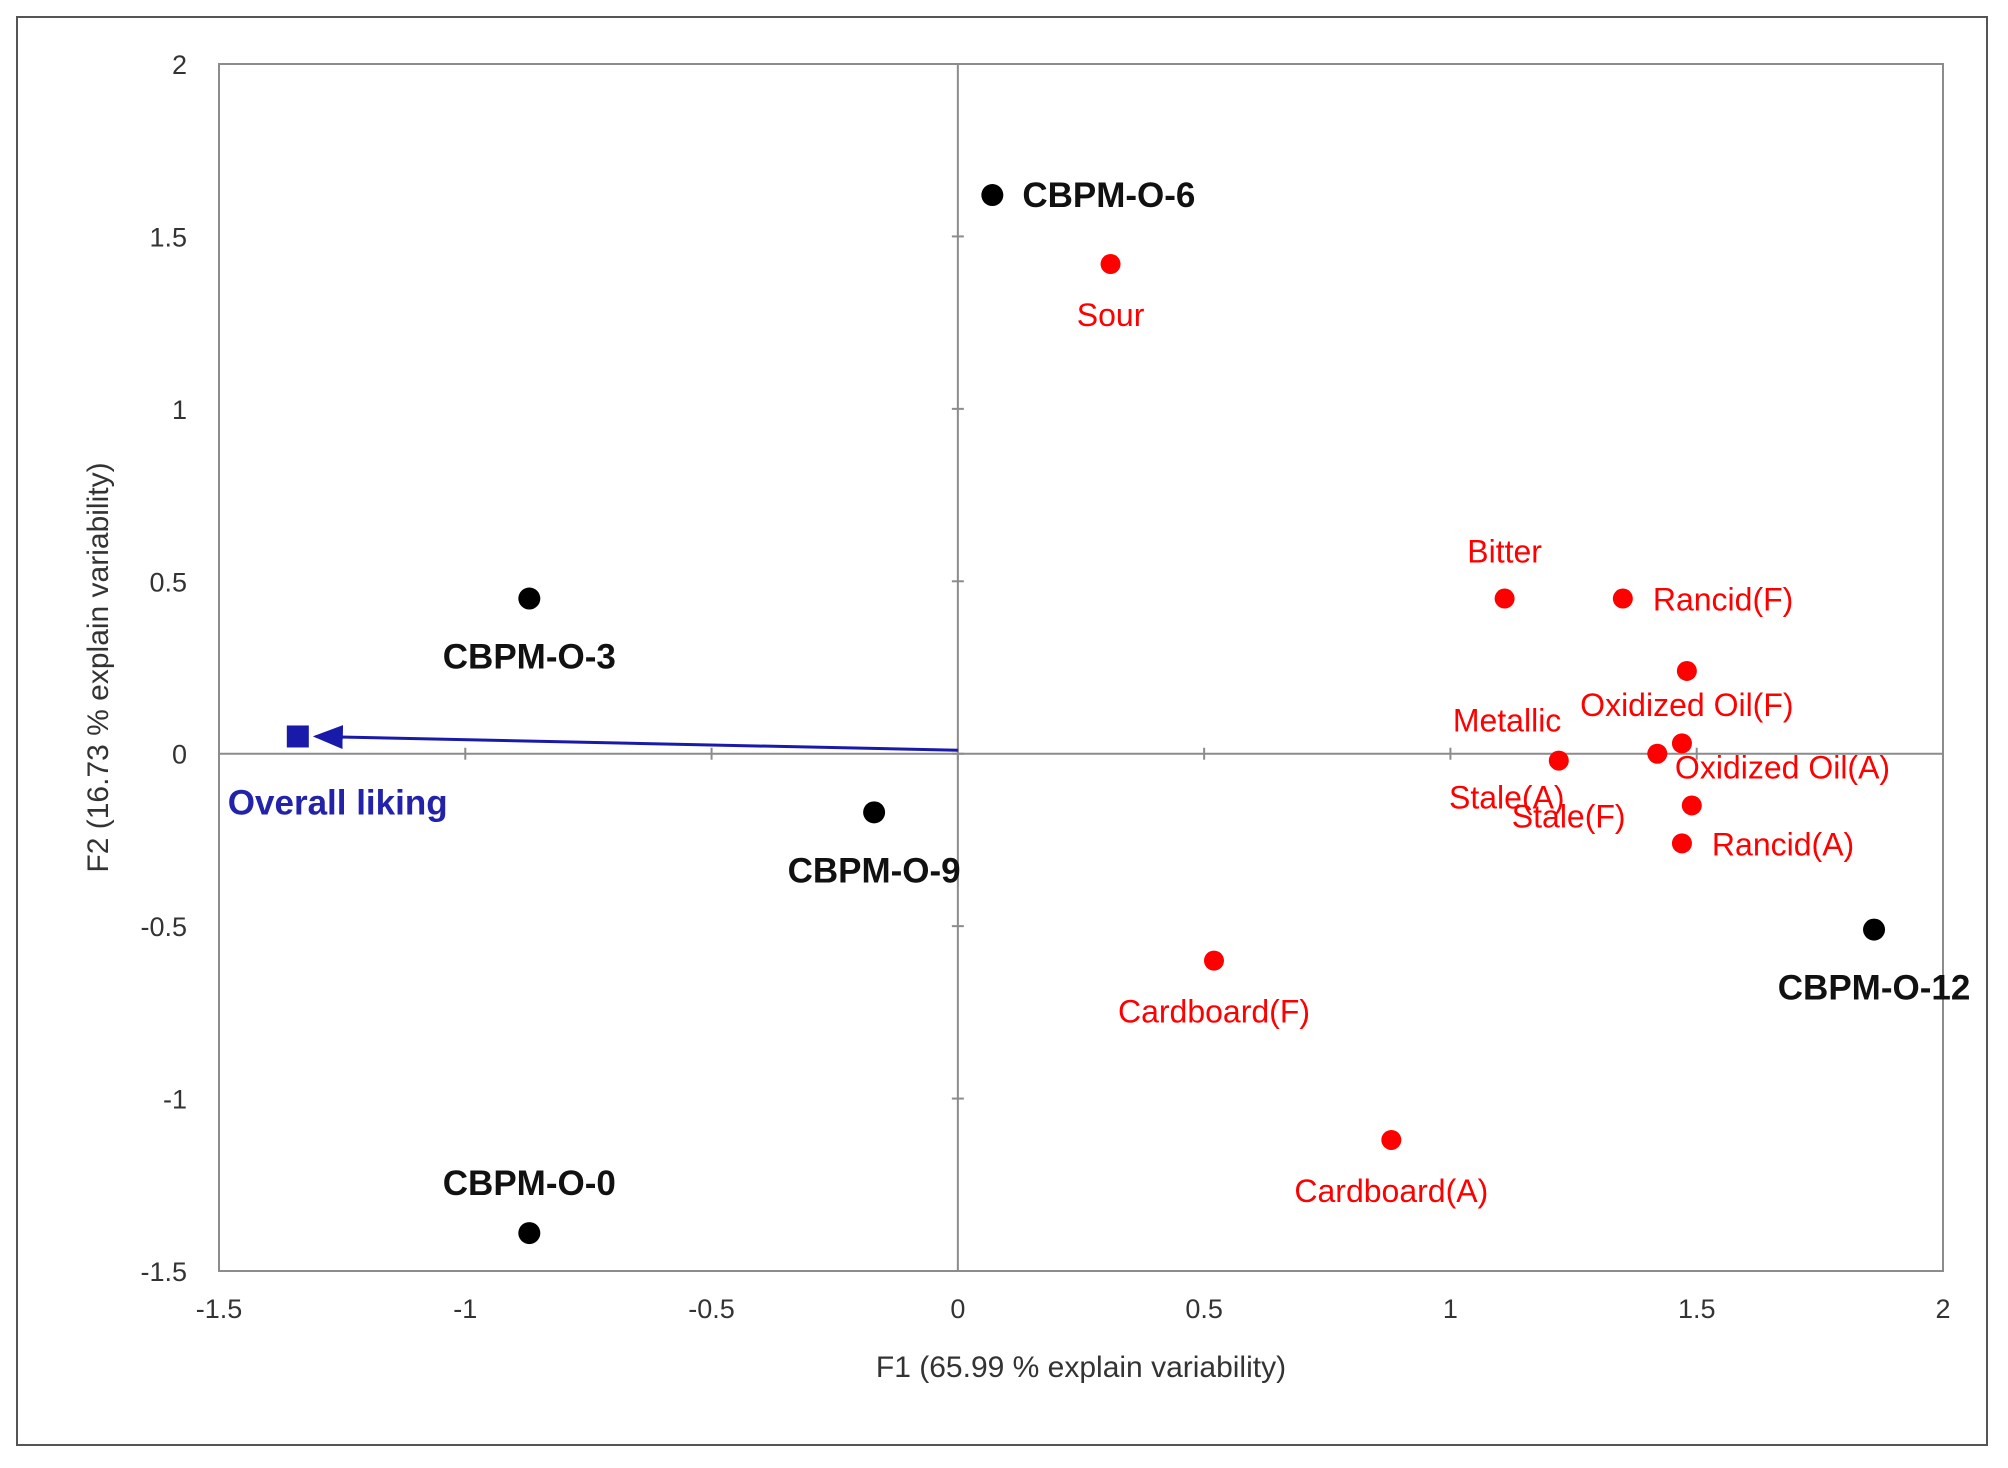 The width and height of the screenshot is (2008, 1468). Describe the element at coordinates (529, 1183) in the screenshot. I see `cbpm-o-0-label: CBPM-O-0` at that location.